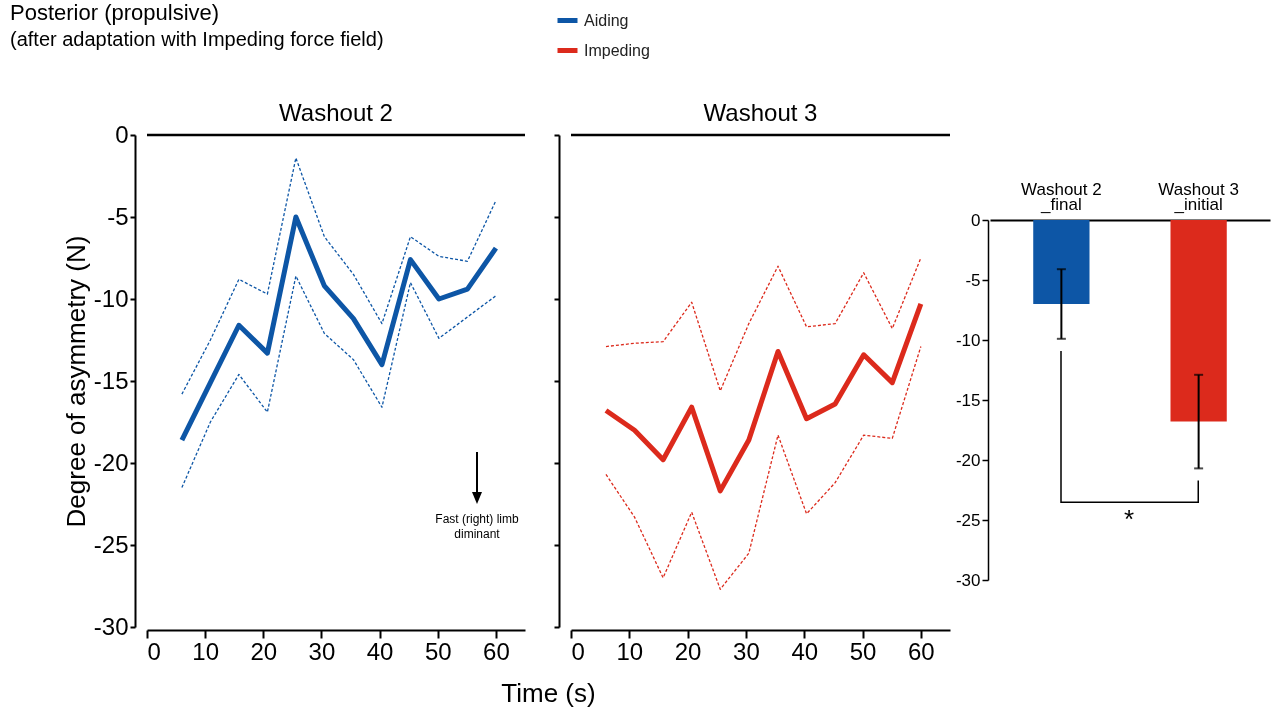 Image resolution: width=1281 pixels, height=721 pixels. Describe the element at coordinates (548, 692) in the screenshot. I see `x-axis-title: Time (s)` at that location.